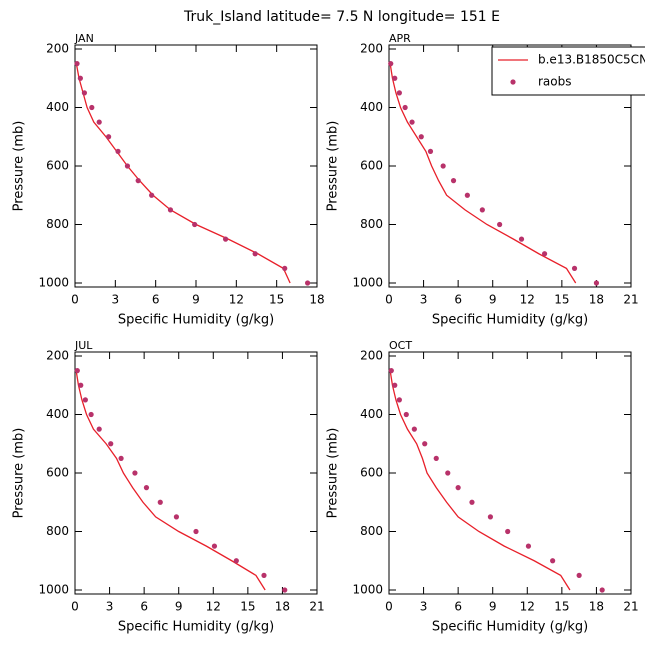 The height and width of the screenshot is (648, 648). Describe the element at coordinates (555, 82) in the screenshot. I see `legend-label: raobs` at that location.